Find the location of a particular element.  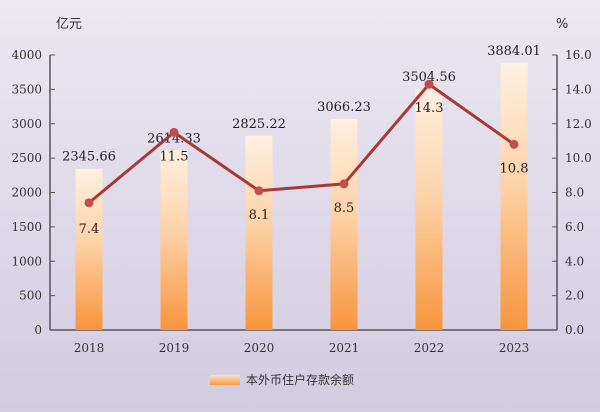

left-axis-unit: 亿元 is located at coordinates (69, 24).